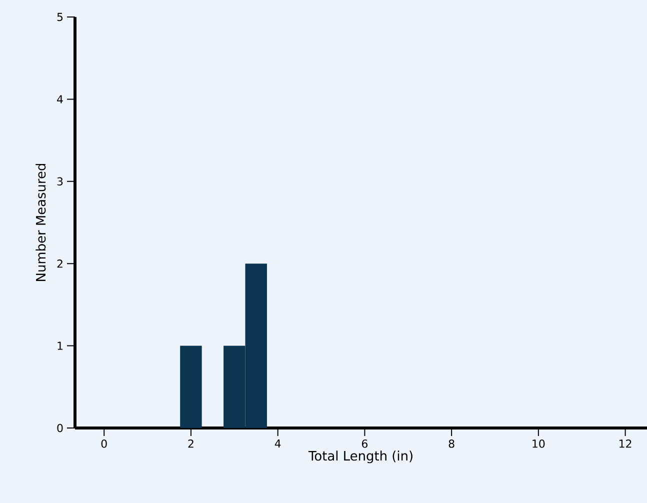  What do you see at coordinates (626, 444) in the screenshot?
I see `x-tick-label: 12` at bounding box center [626, 444].